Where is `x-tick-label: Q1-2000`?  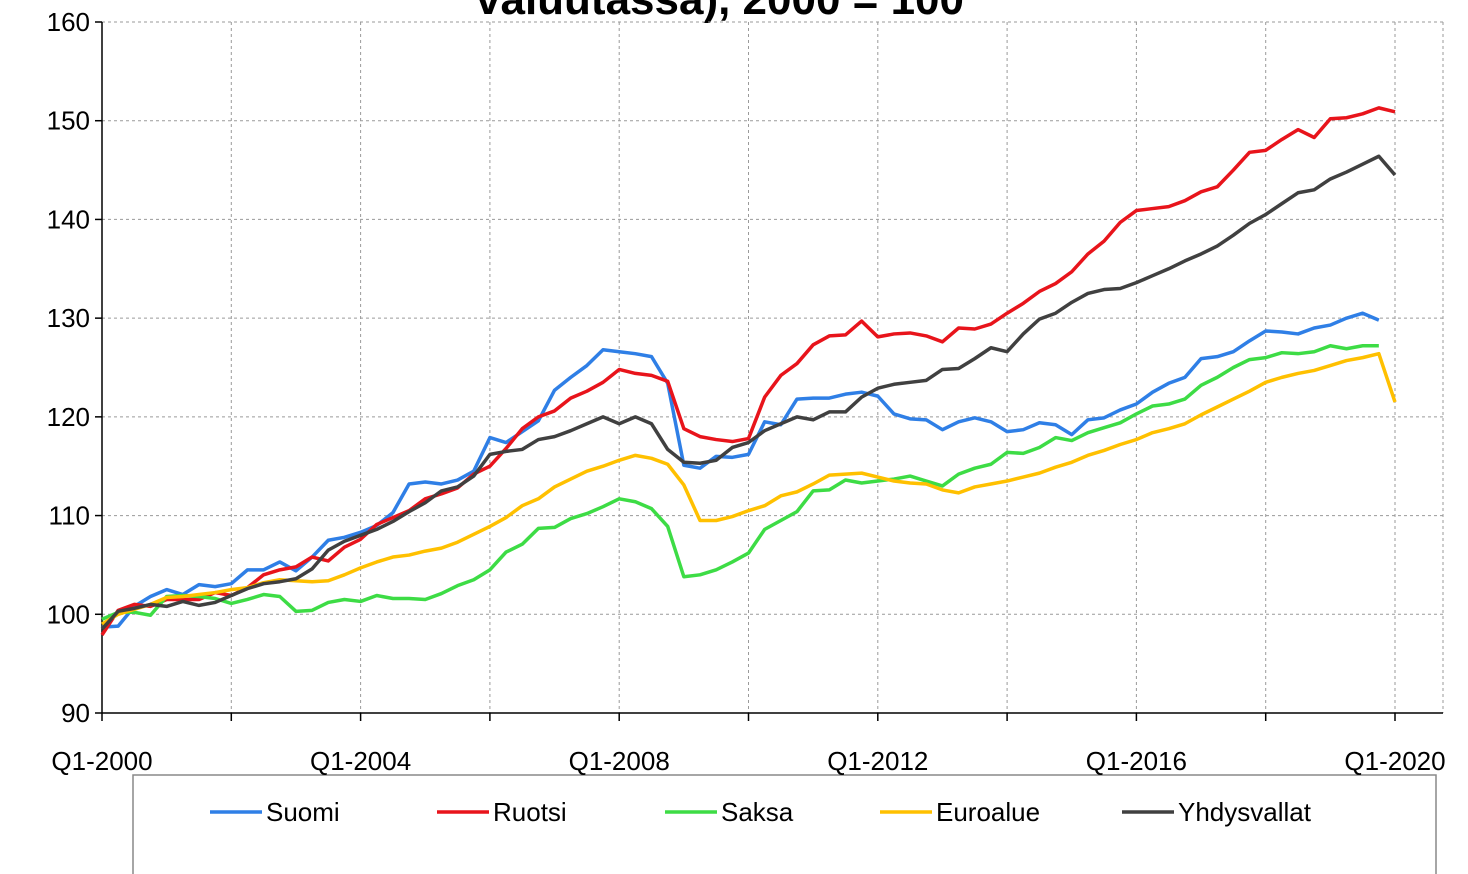
x-tick-label: Q1-2000 is located at coordinates (101, 761).